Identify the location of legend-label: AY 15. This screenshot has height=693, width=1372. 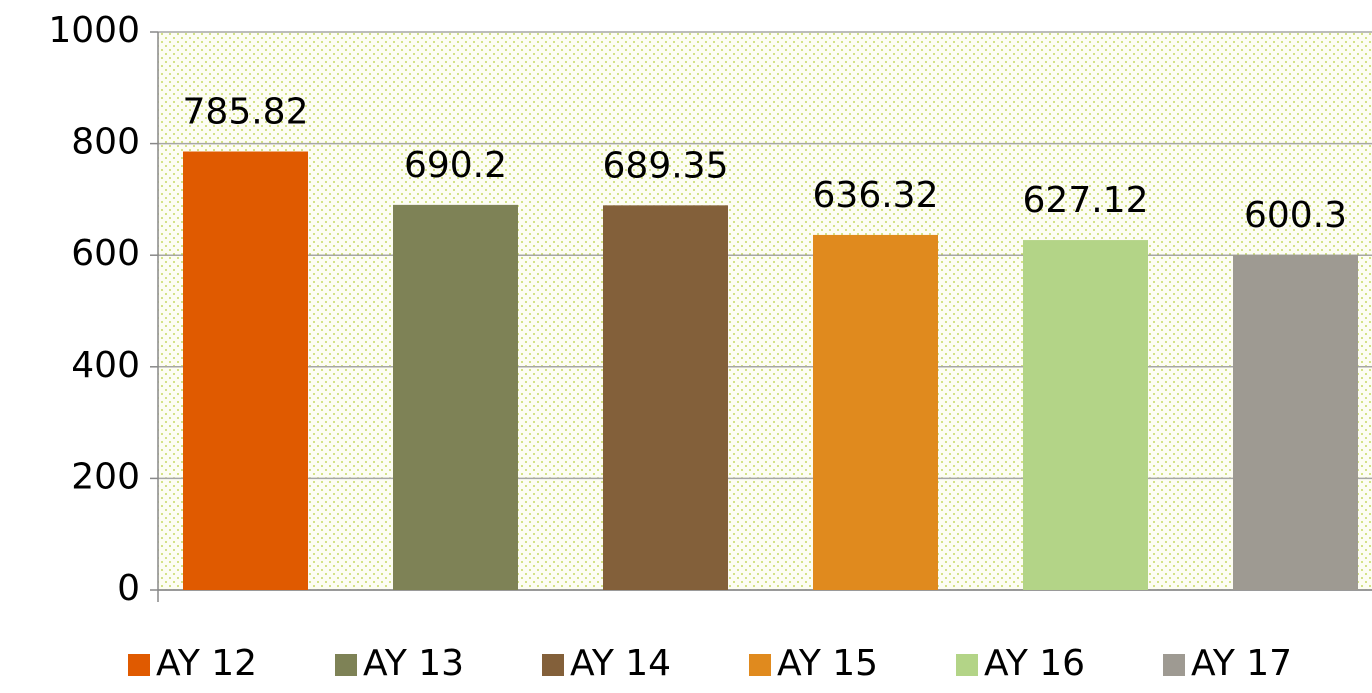
(827, 663).